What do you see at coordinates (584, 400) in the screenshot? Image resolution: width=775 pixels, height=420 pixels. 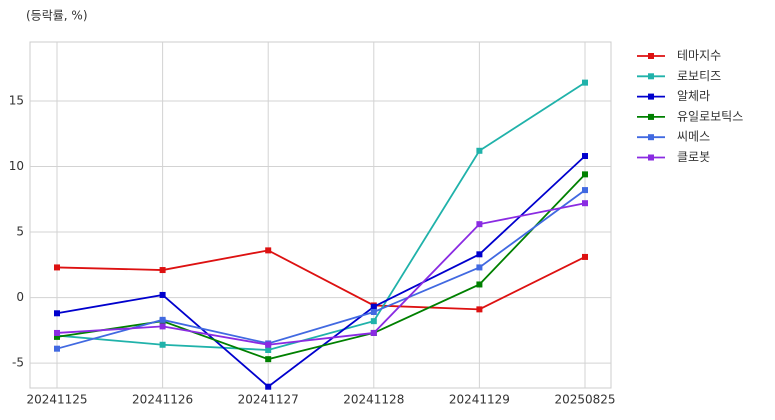 I see `x-tick-label: 20250825` at bounding box center [584, 400].